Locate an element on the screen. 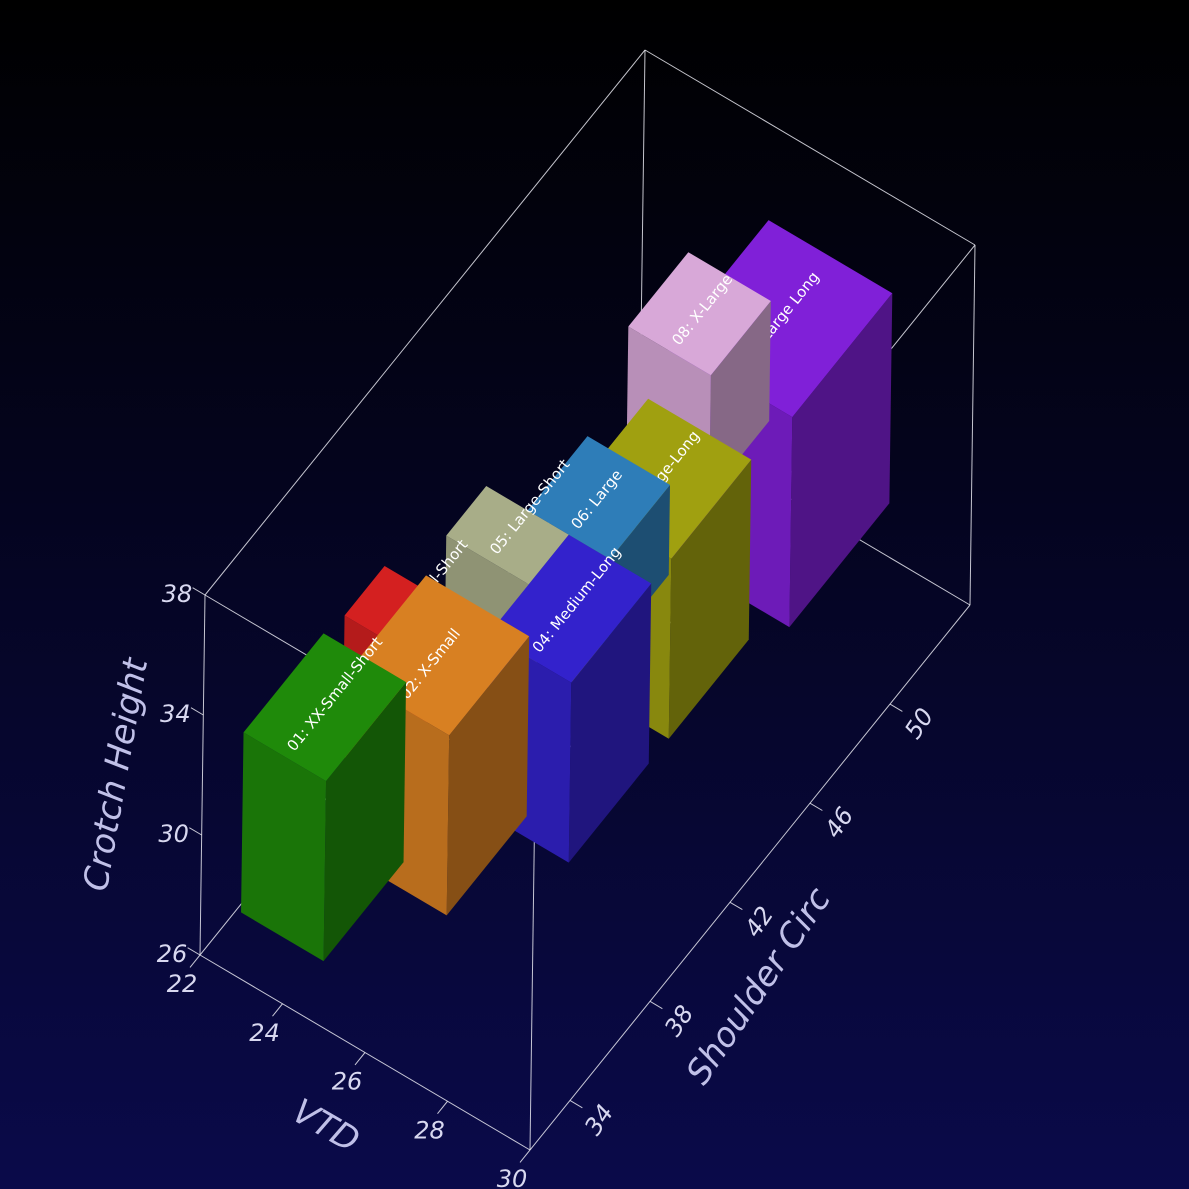 The height and width of the screenshot is (1189, 1189). x-tick-label: 22 is located at coordinates (182, 984).